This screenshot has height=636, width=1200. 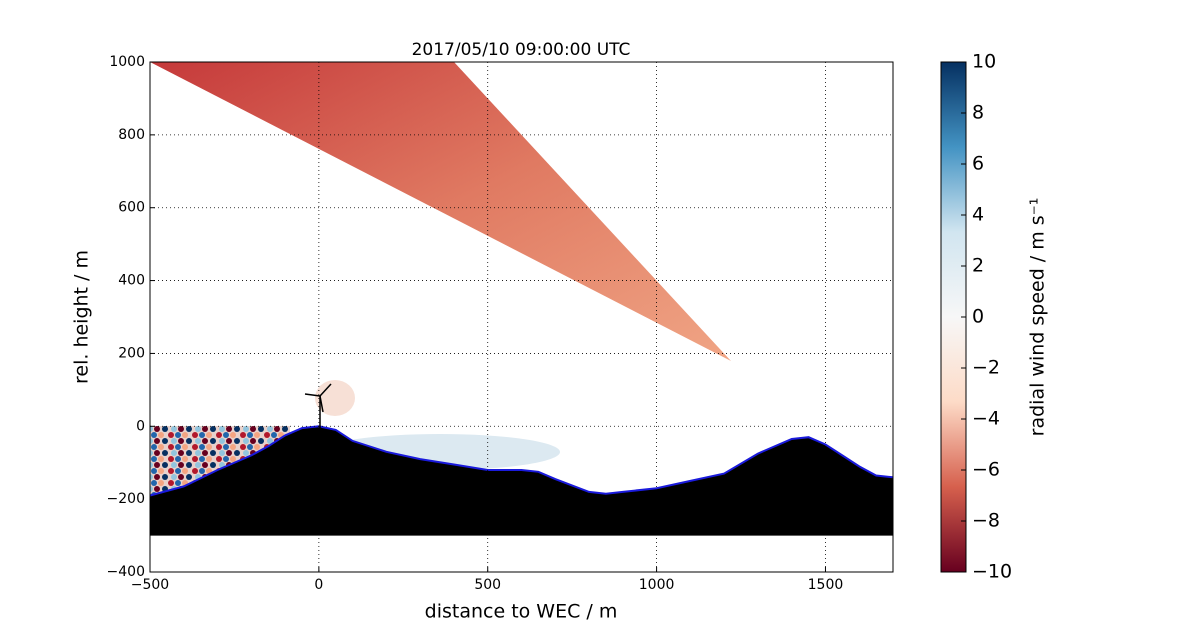 What do you see at coordinates (131, 353) in the screenshot?
I see `y-tick-label: 200` at bounding box center [131, 353].